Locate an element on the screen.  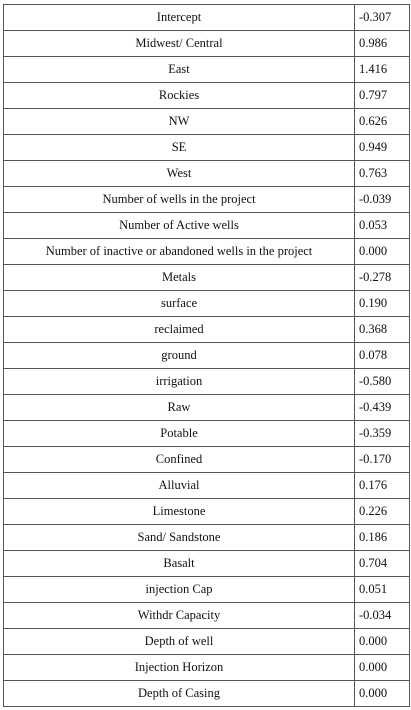
coefficient-value-cell: -0.034 is located at coordinates (382, 615).